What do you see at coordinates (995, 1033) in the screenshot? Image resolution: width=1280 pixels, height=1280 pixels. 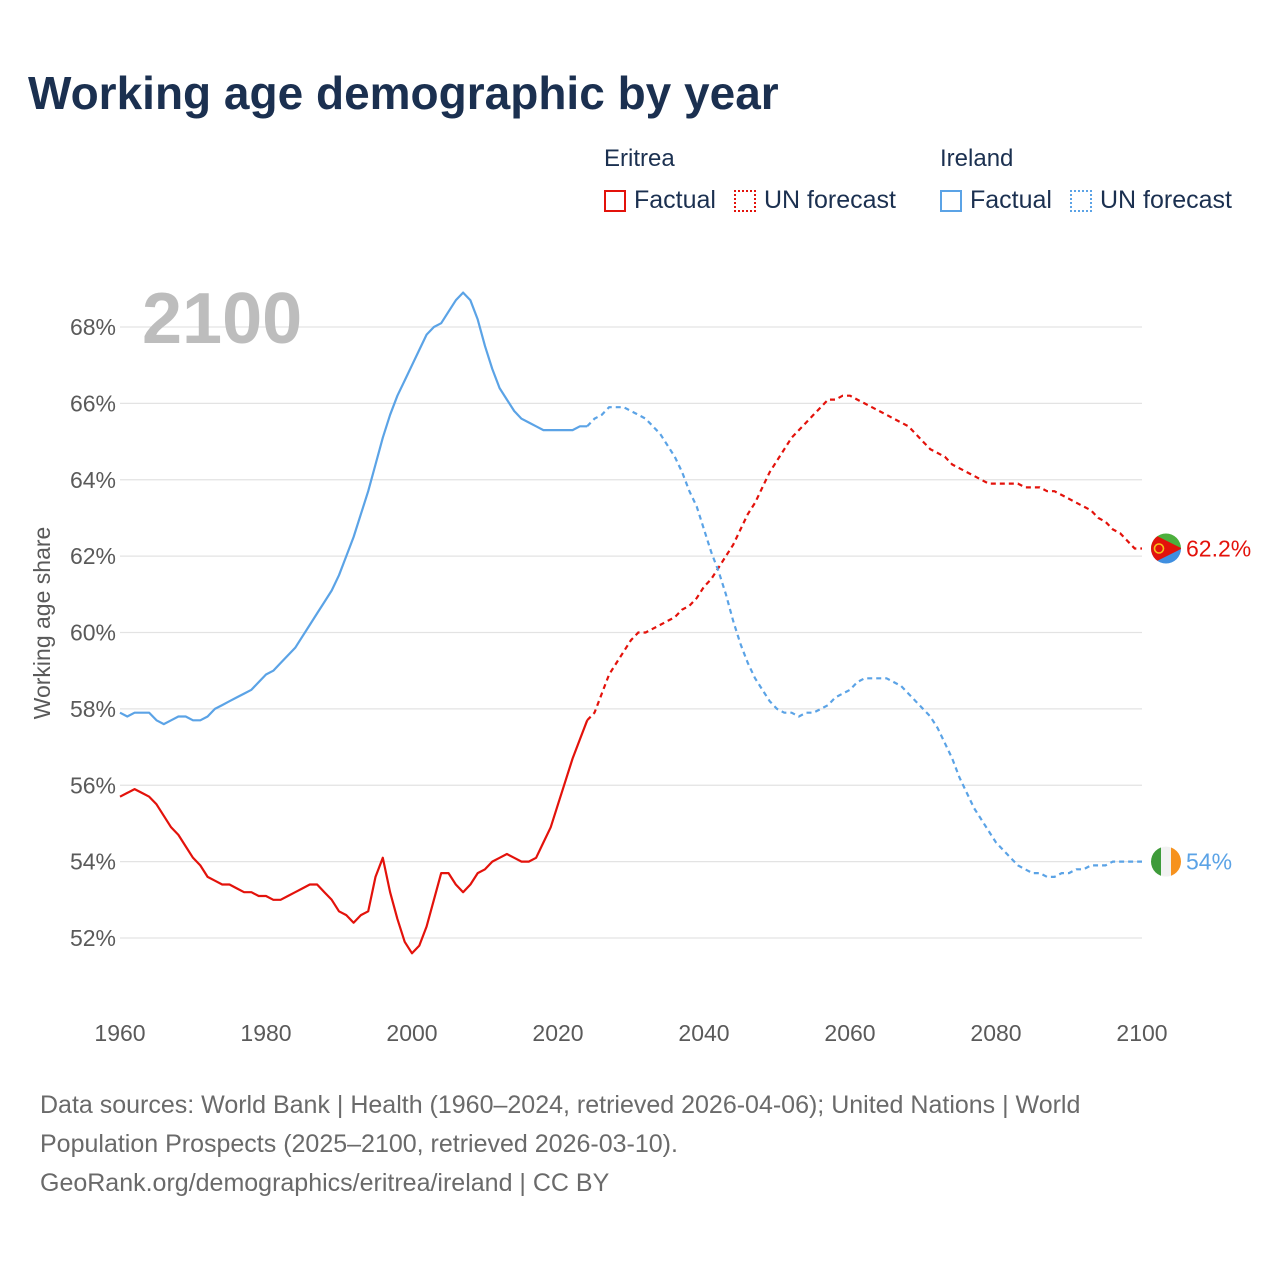 I see `x-tick-label: 2080` at bounding box center [995, 1033].